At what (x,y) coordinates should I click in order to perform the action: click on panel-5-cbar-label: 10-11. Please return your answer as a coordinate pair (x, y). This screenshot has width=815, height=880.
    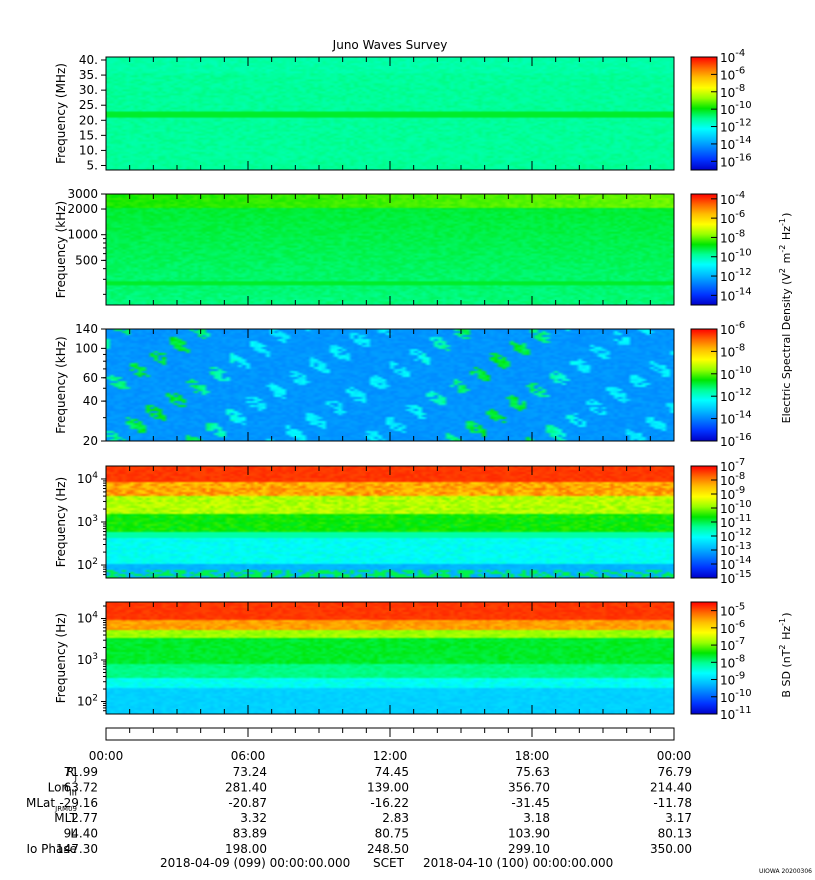
    Looking at the image, I should click on (736, 713).